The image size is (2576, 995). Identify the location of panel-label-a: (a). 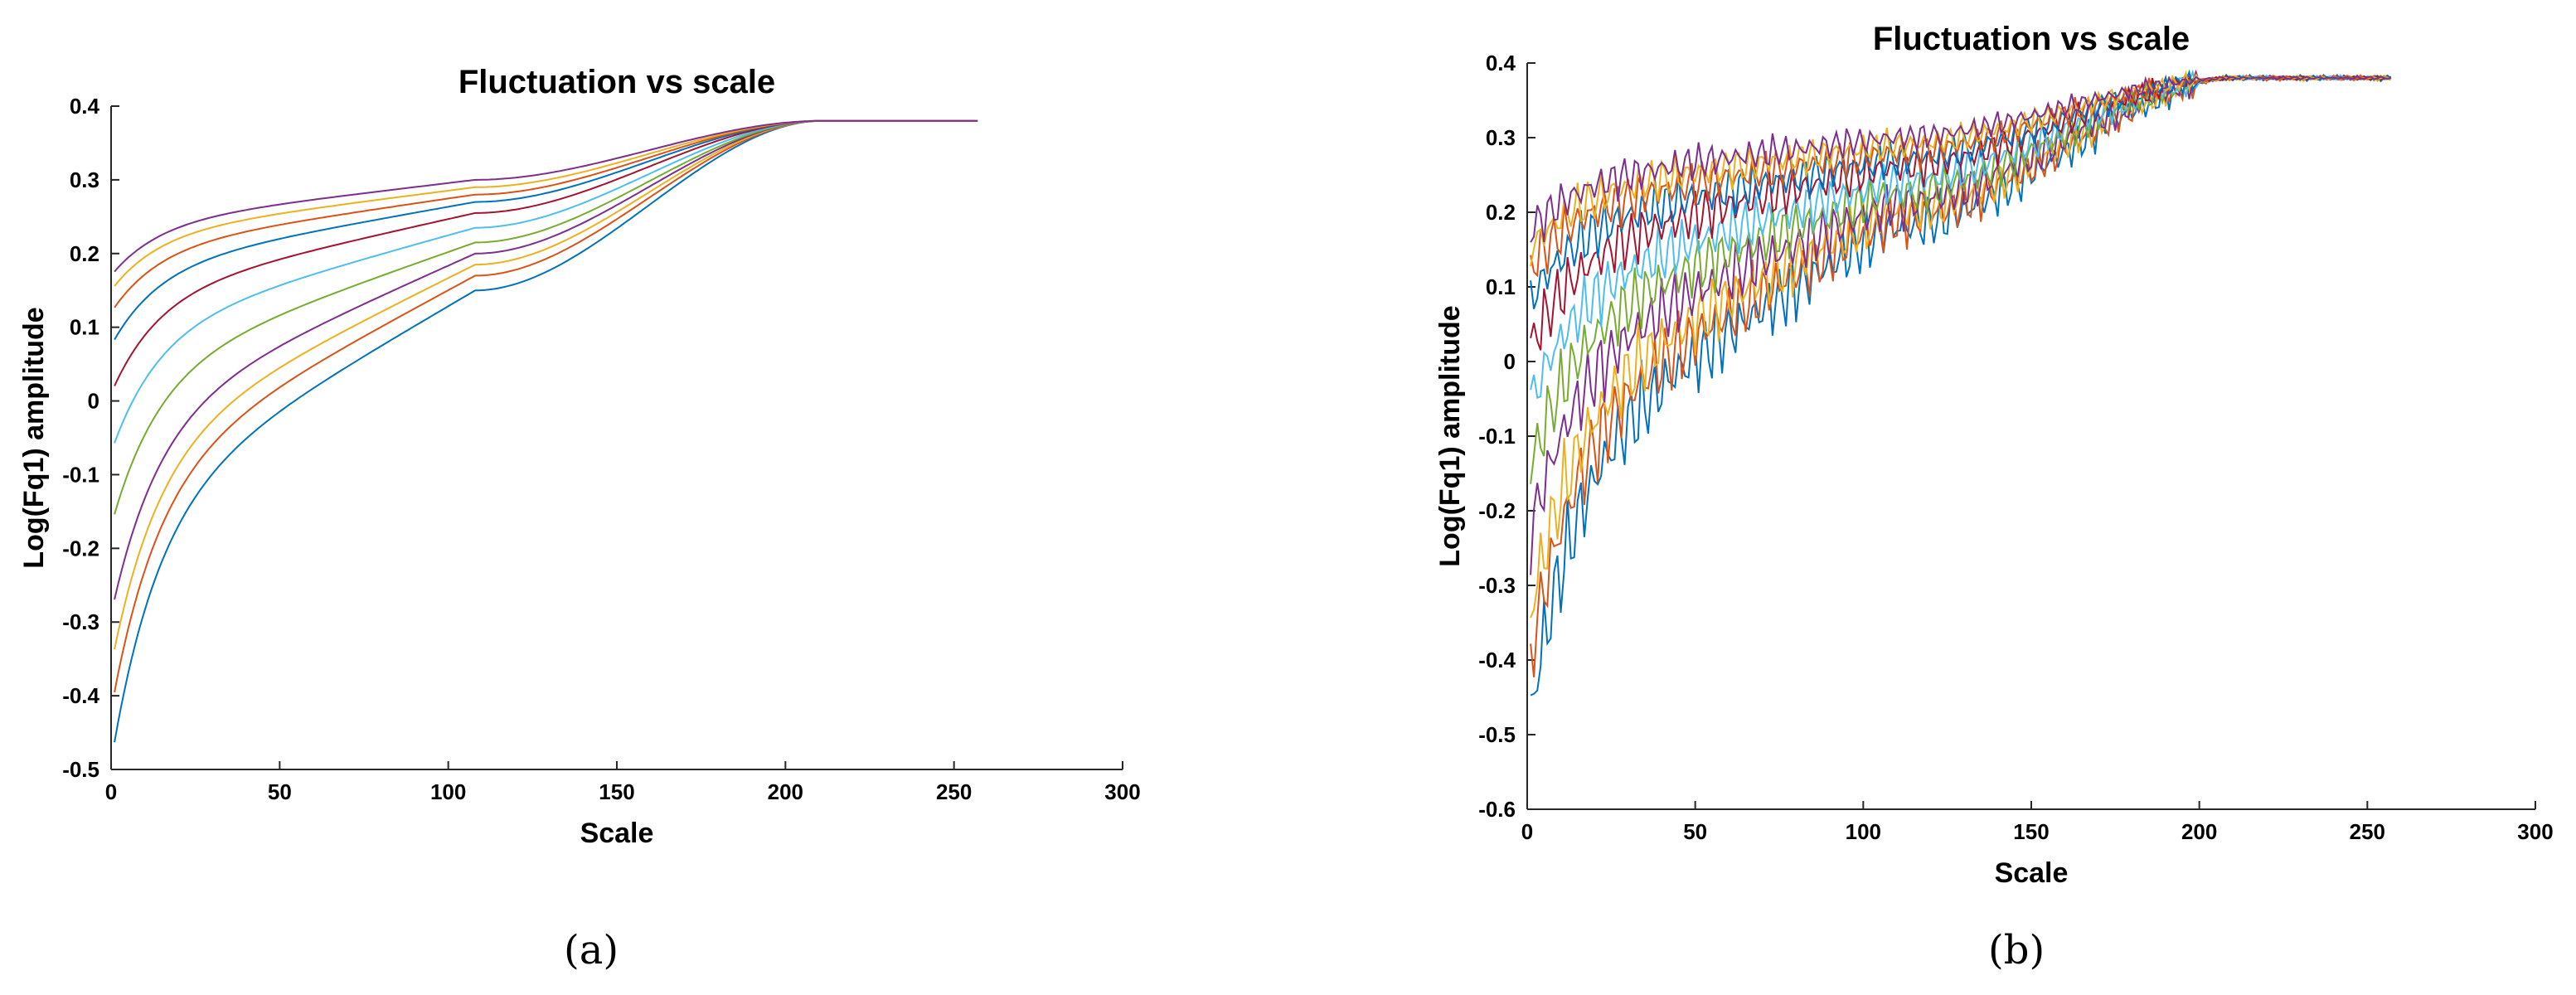
(591, 950).